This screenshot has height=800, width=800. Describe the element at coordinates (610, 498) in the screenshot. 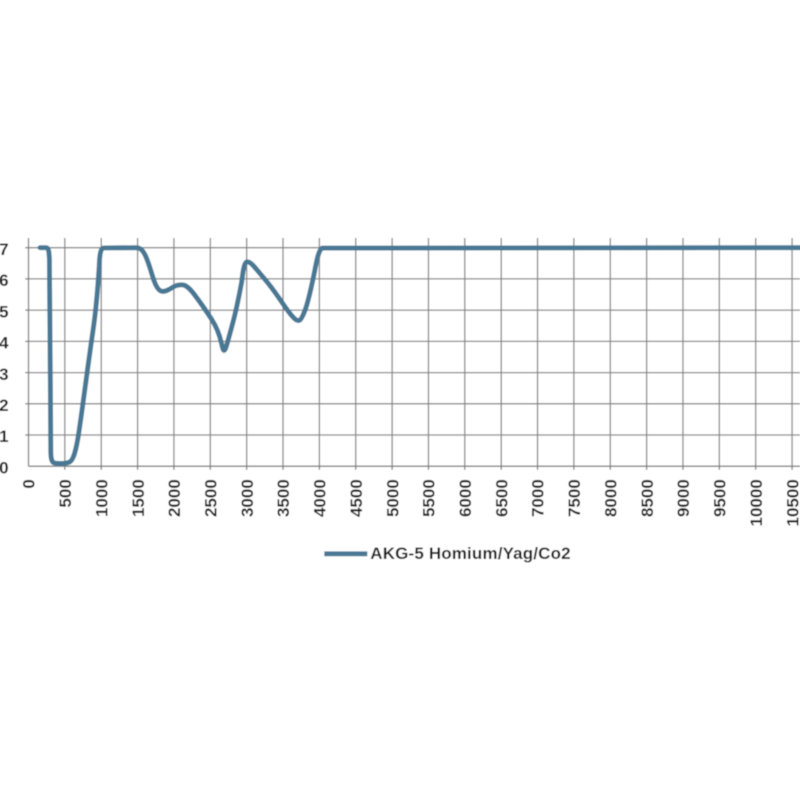

I see `svg-text: 8000` at that location.